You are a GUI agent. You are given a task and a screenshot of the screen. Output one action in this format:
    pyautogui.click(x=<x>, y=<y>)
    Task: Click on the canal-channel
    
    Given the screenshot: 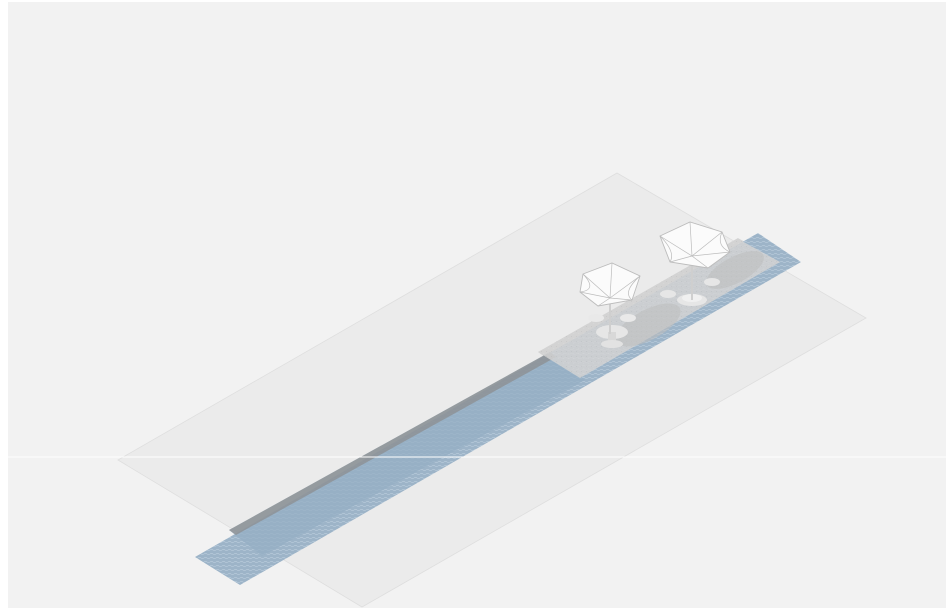 What is the action you would take?
    pyautogui.click(x=407, y=454)
    